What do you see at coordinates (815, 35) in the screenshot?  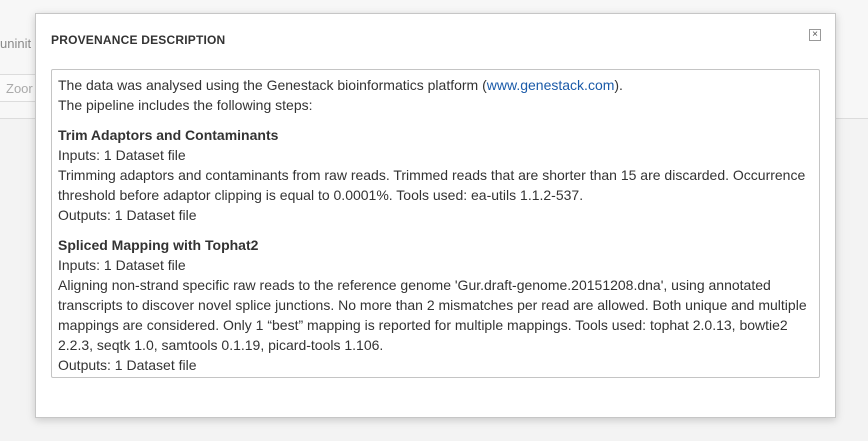 I see `close-icon: ×` at bounding box center [815, 35].